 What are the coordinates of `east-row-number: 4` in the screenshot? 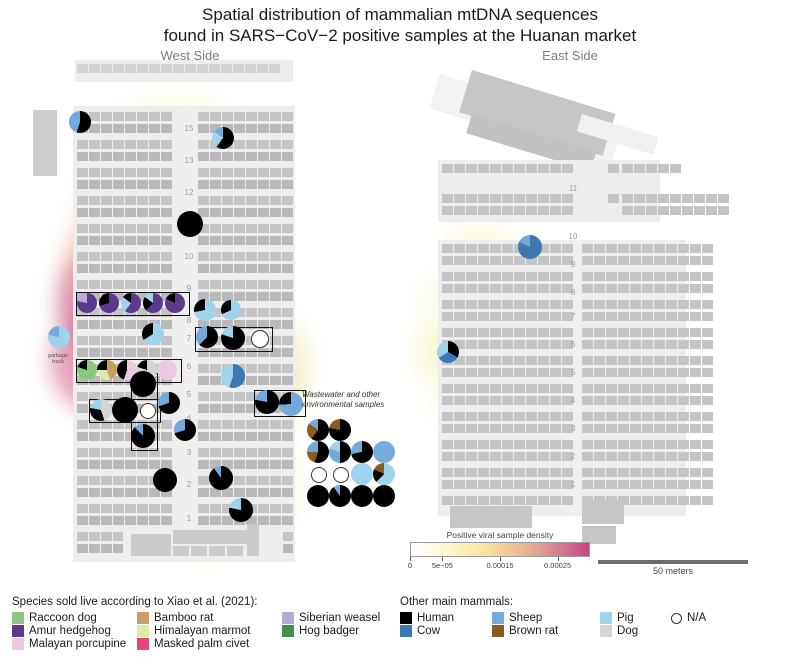 It's located at (573, 400).